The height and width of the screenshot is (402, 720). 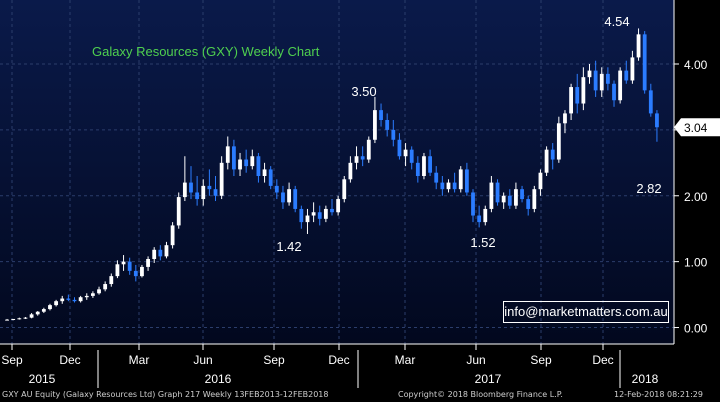 What do you see at coordinates (696, 329) in the screenshot?
I see `y-tick-label: 0.00` at bounding box center [696, 329].